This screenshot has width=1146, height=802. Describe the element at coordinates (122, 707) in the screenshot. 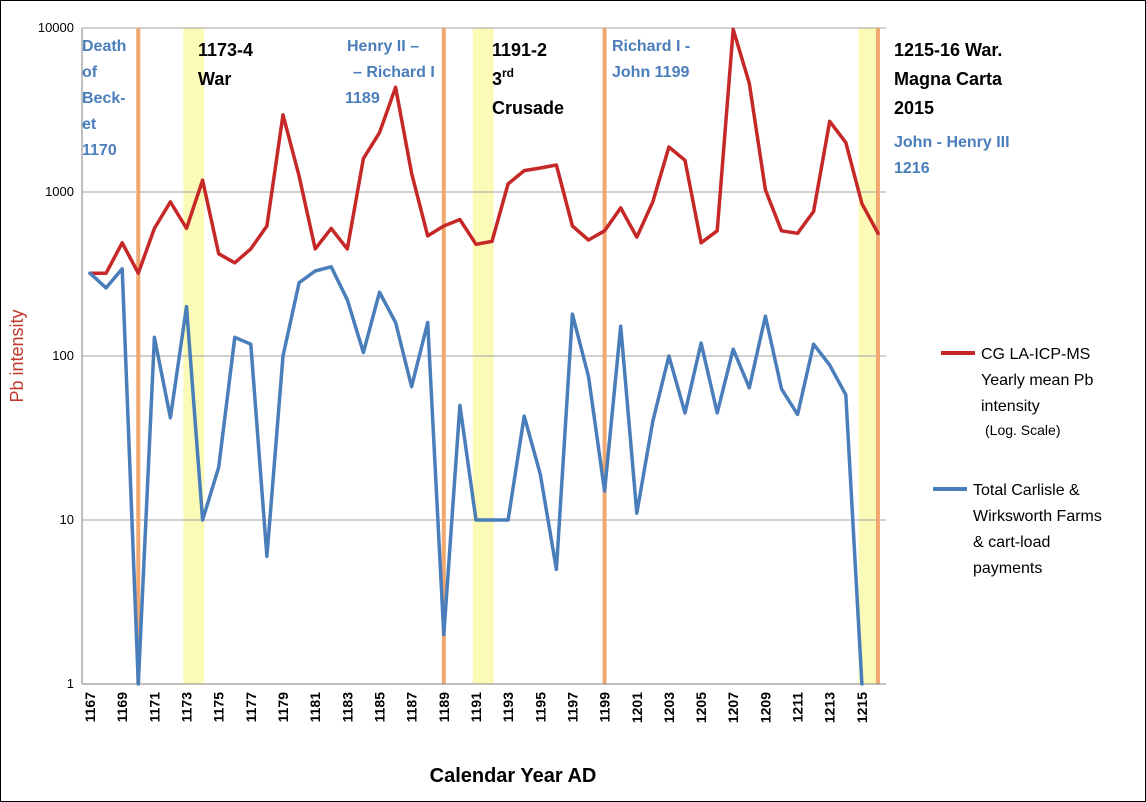

I see `x-tick-label: 1169` at that location.